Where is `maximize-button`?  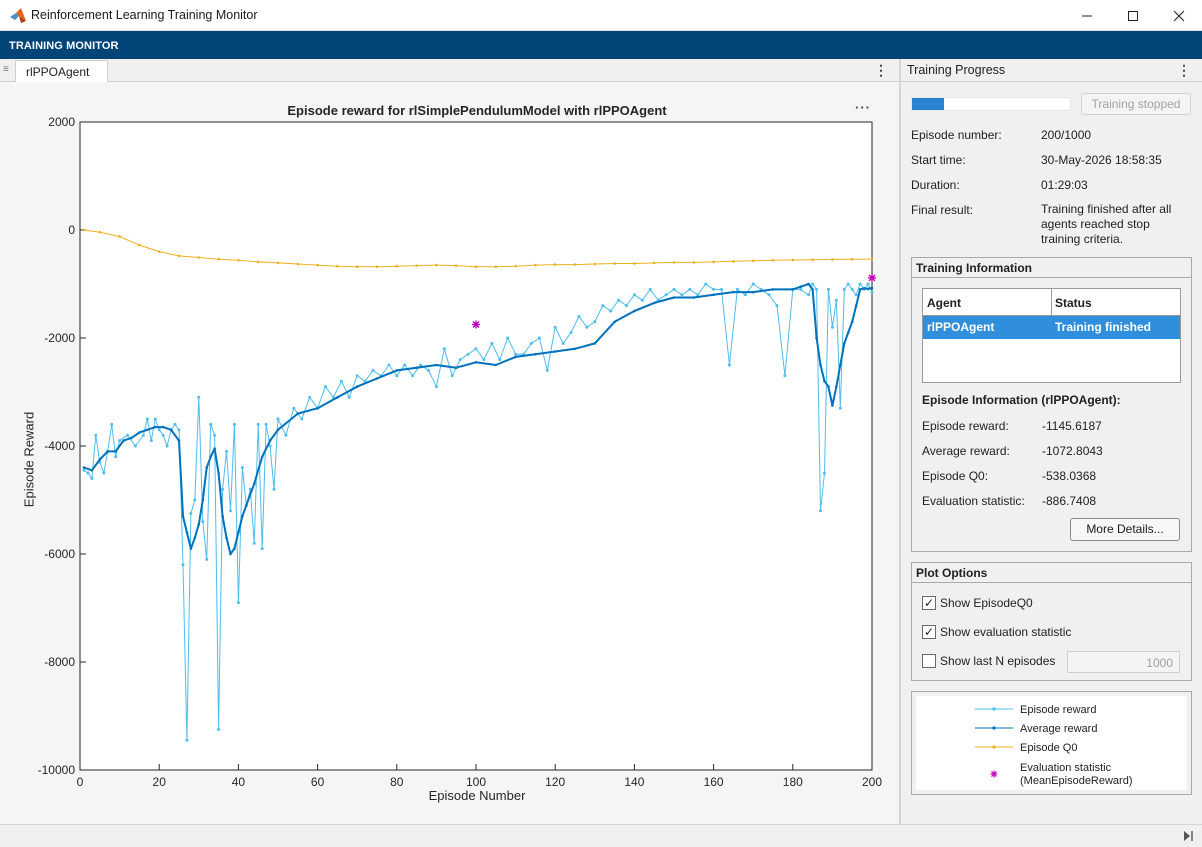
maximize-button is located at coordinates (1133, 15).